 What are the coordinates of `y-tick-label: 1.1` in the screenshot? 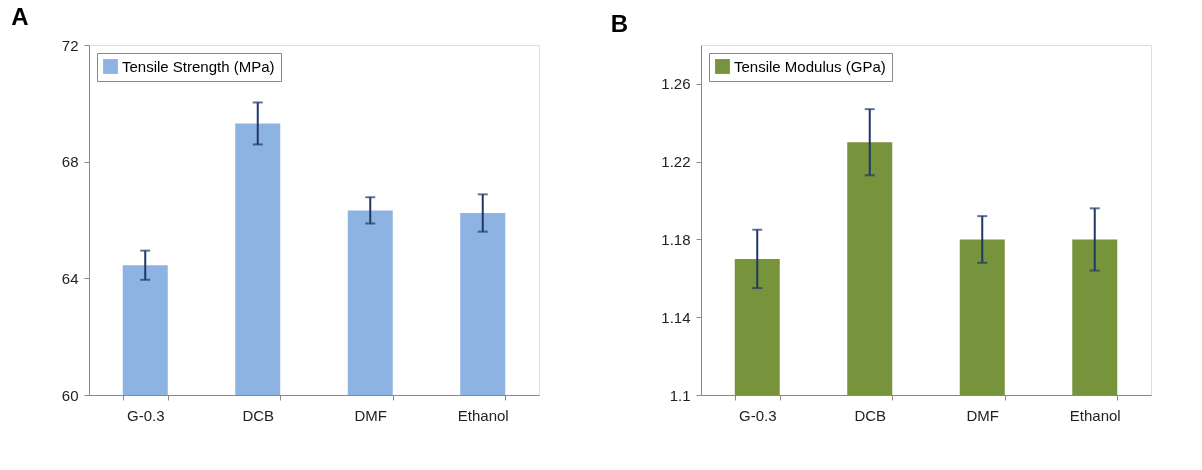 It's located at (680, 395).